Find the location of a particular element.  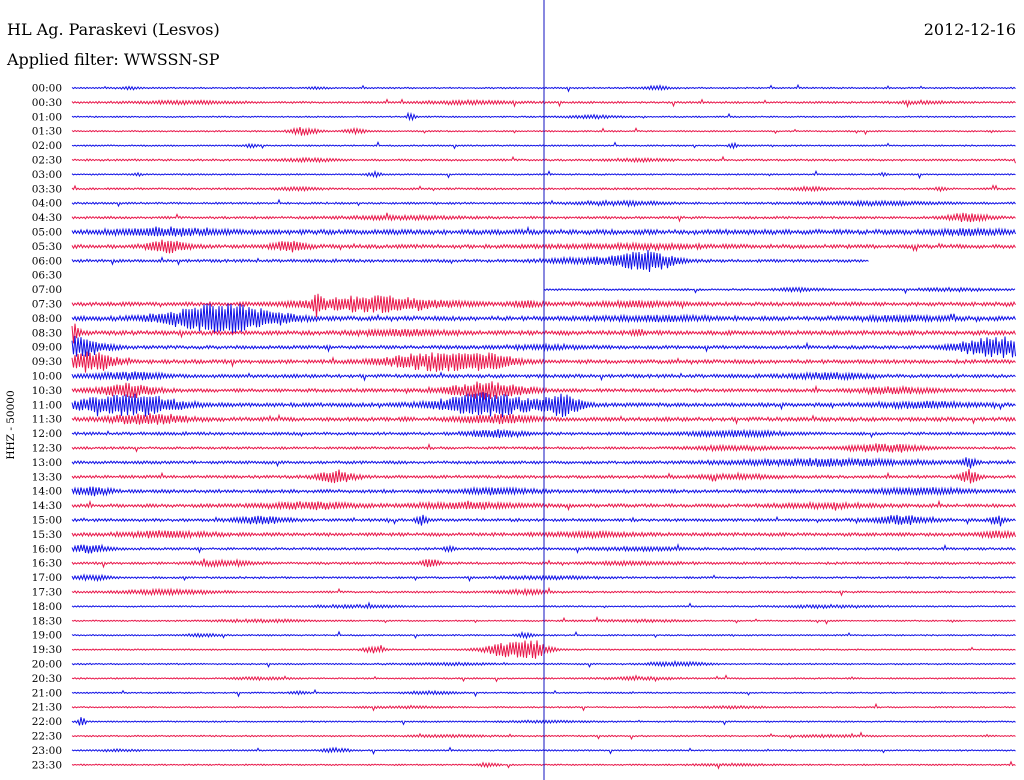

hour-tick-label: 20:30 is located at coordinates (47, 679).